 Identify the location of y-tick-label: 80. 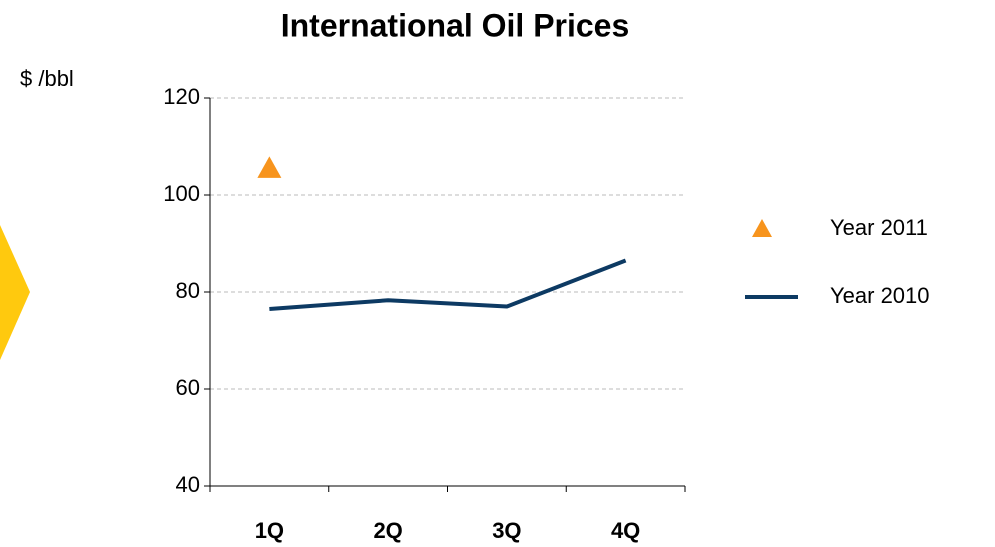
(188, 290).